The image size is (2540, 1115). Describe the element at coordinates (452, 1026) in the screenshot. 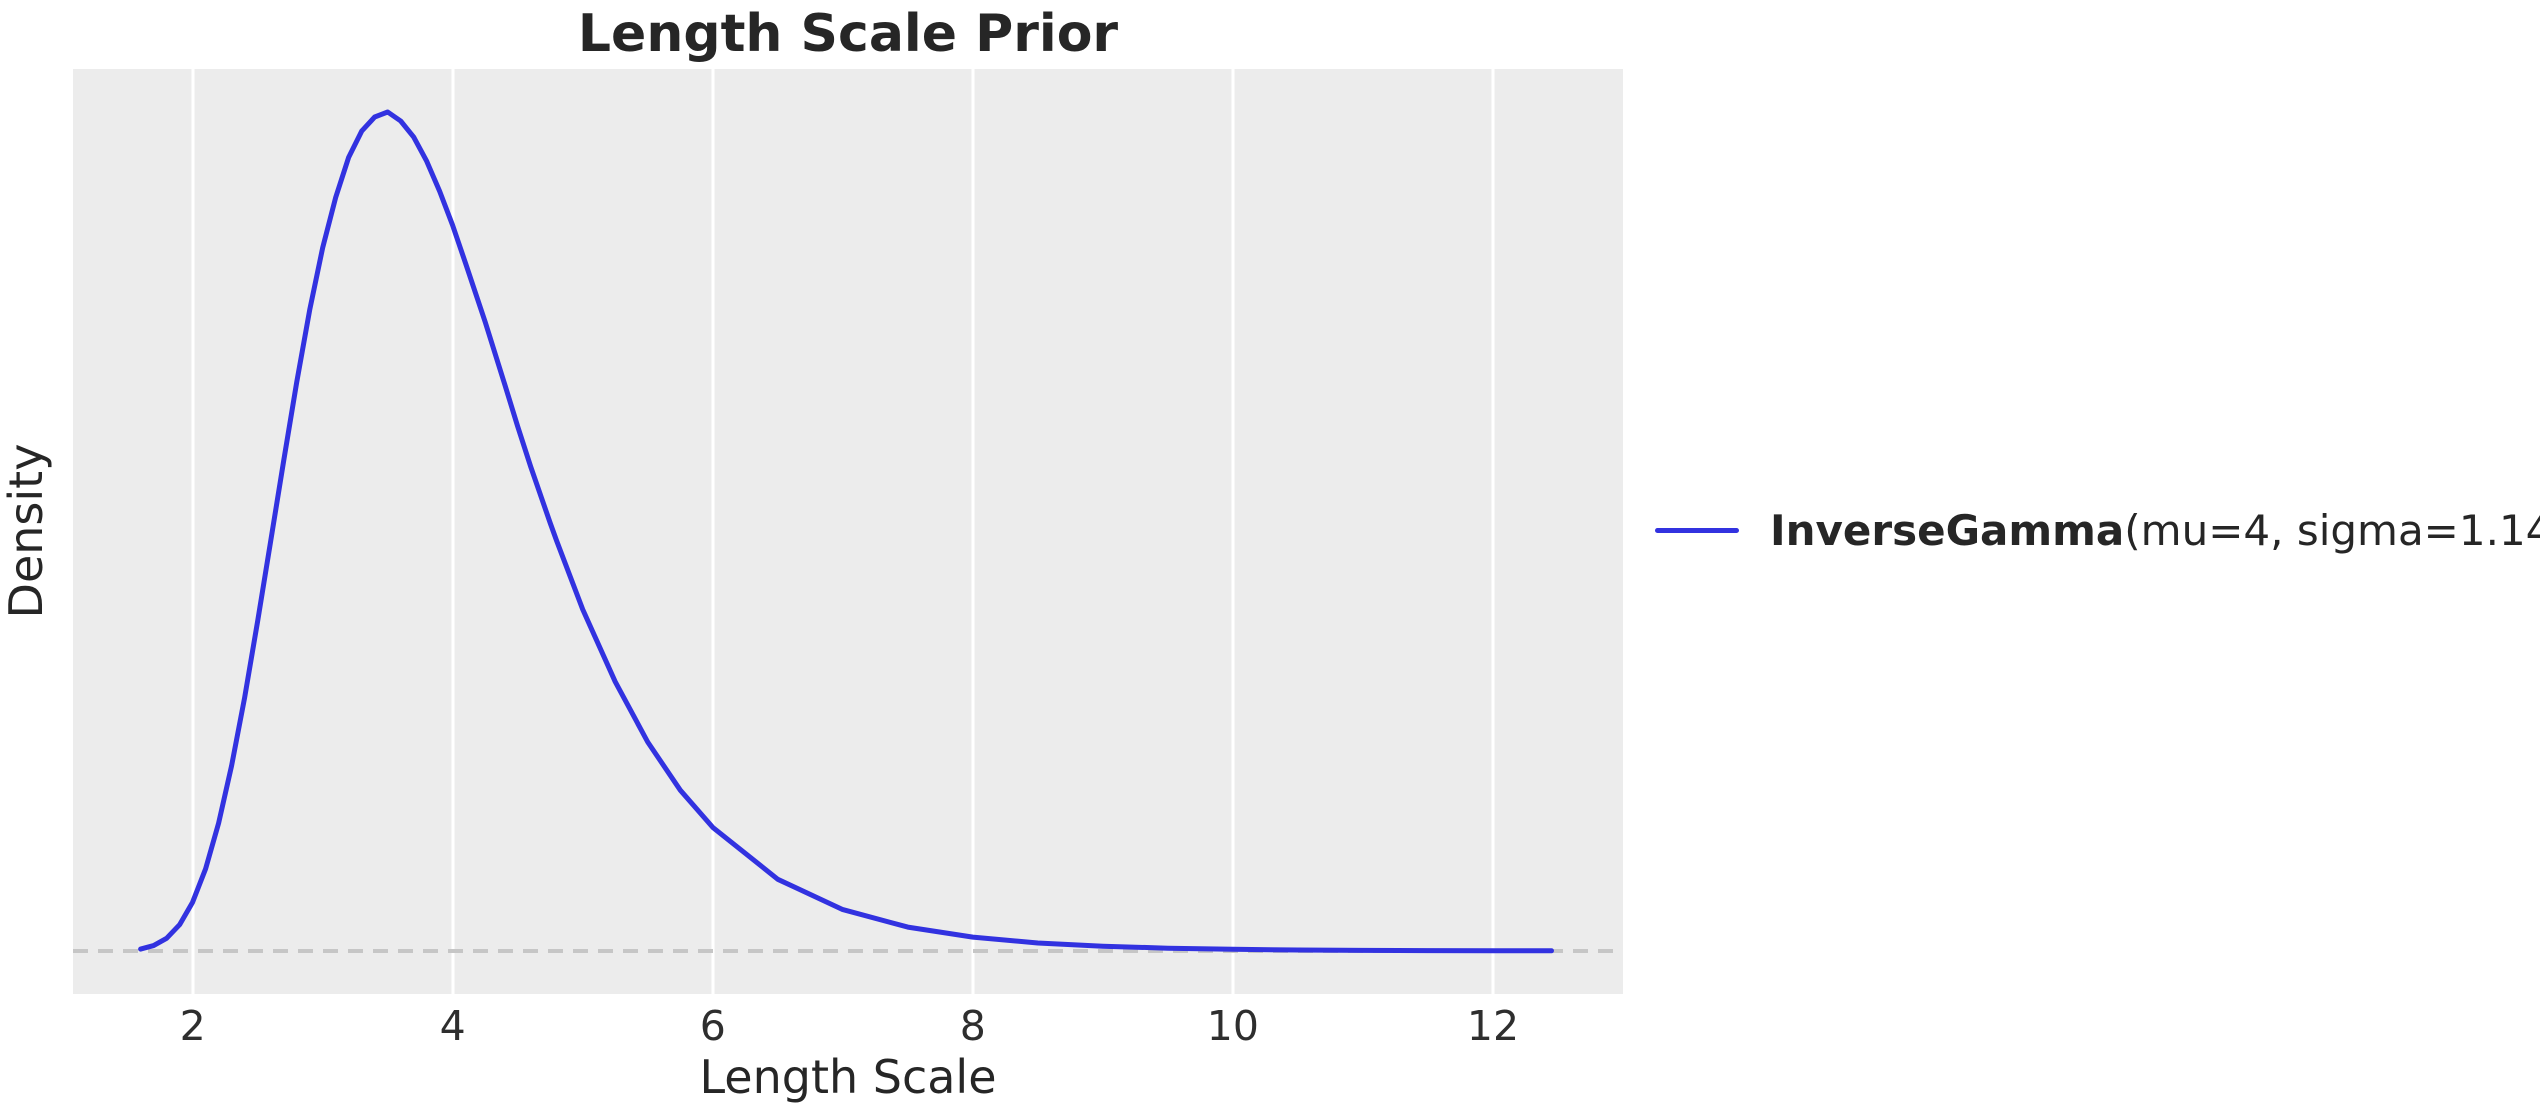

I see `x-tick-label-4: 4` at that location.